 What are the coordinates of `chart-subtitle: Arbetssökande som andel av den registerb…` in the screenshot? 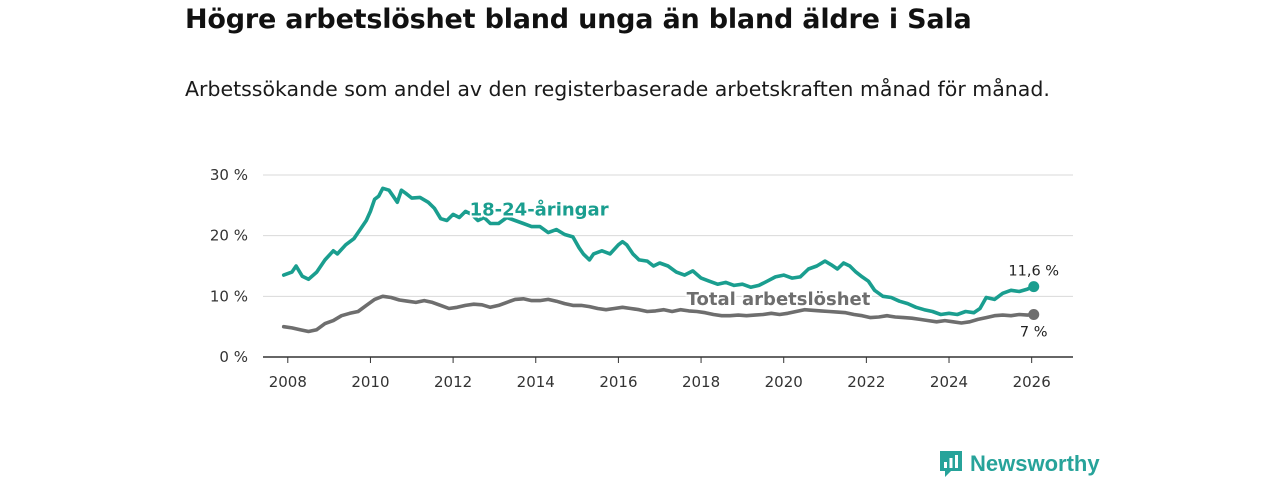 It's located at (617, 89).